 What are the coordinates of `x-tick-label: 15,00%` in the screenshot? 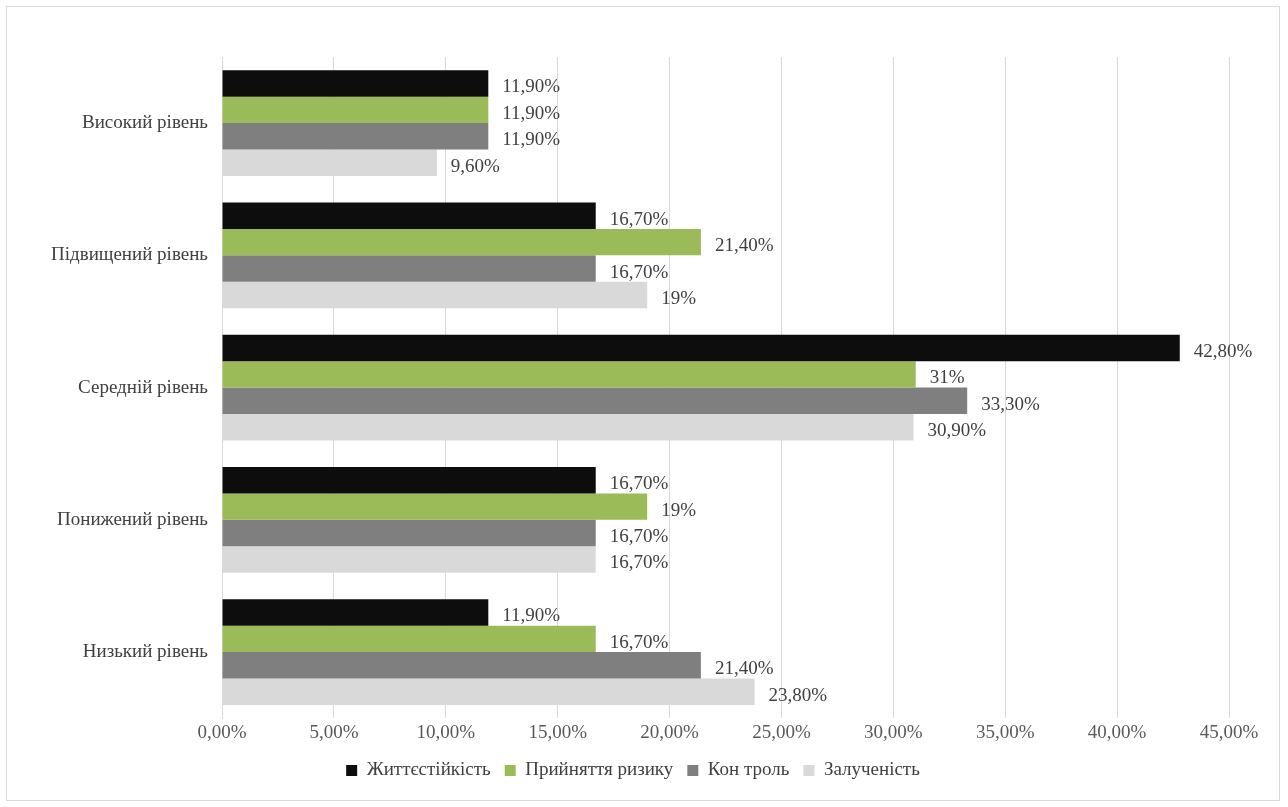 It's located at (558, 731).